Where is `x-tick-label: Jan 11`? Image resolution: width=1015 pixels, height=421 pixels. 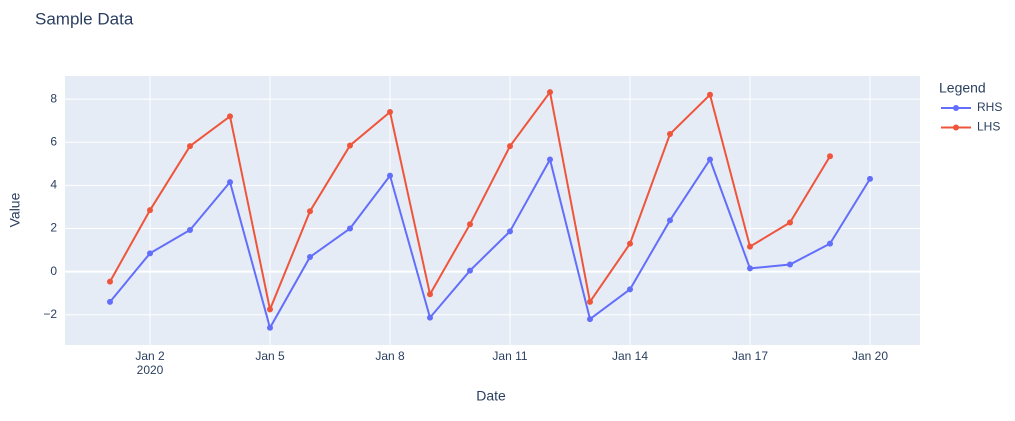
x-tick-label: Jan 11 is located at coordinates (510, 356).